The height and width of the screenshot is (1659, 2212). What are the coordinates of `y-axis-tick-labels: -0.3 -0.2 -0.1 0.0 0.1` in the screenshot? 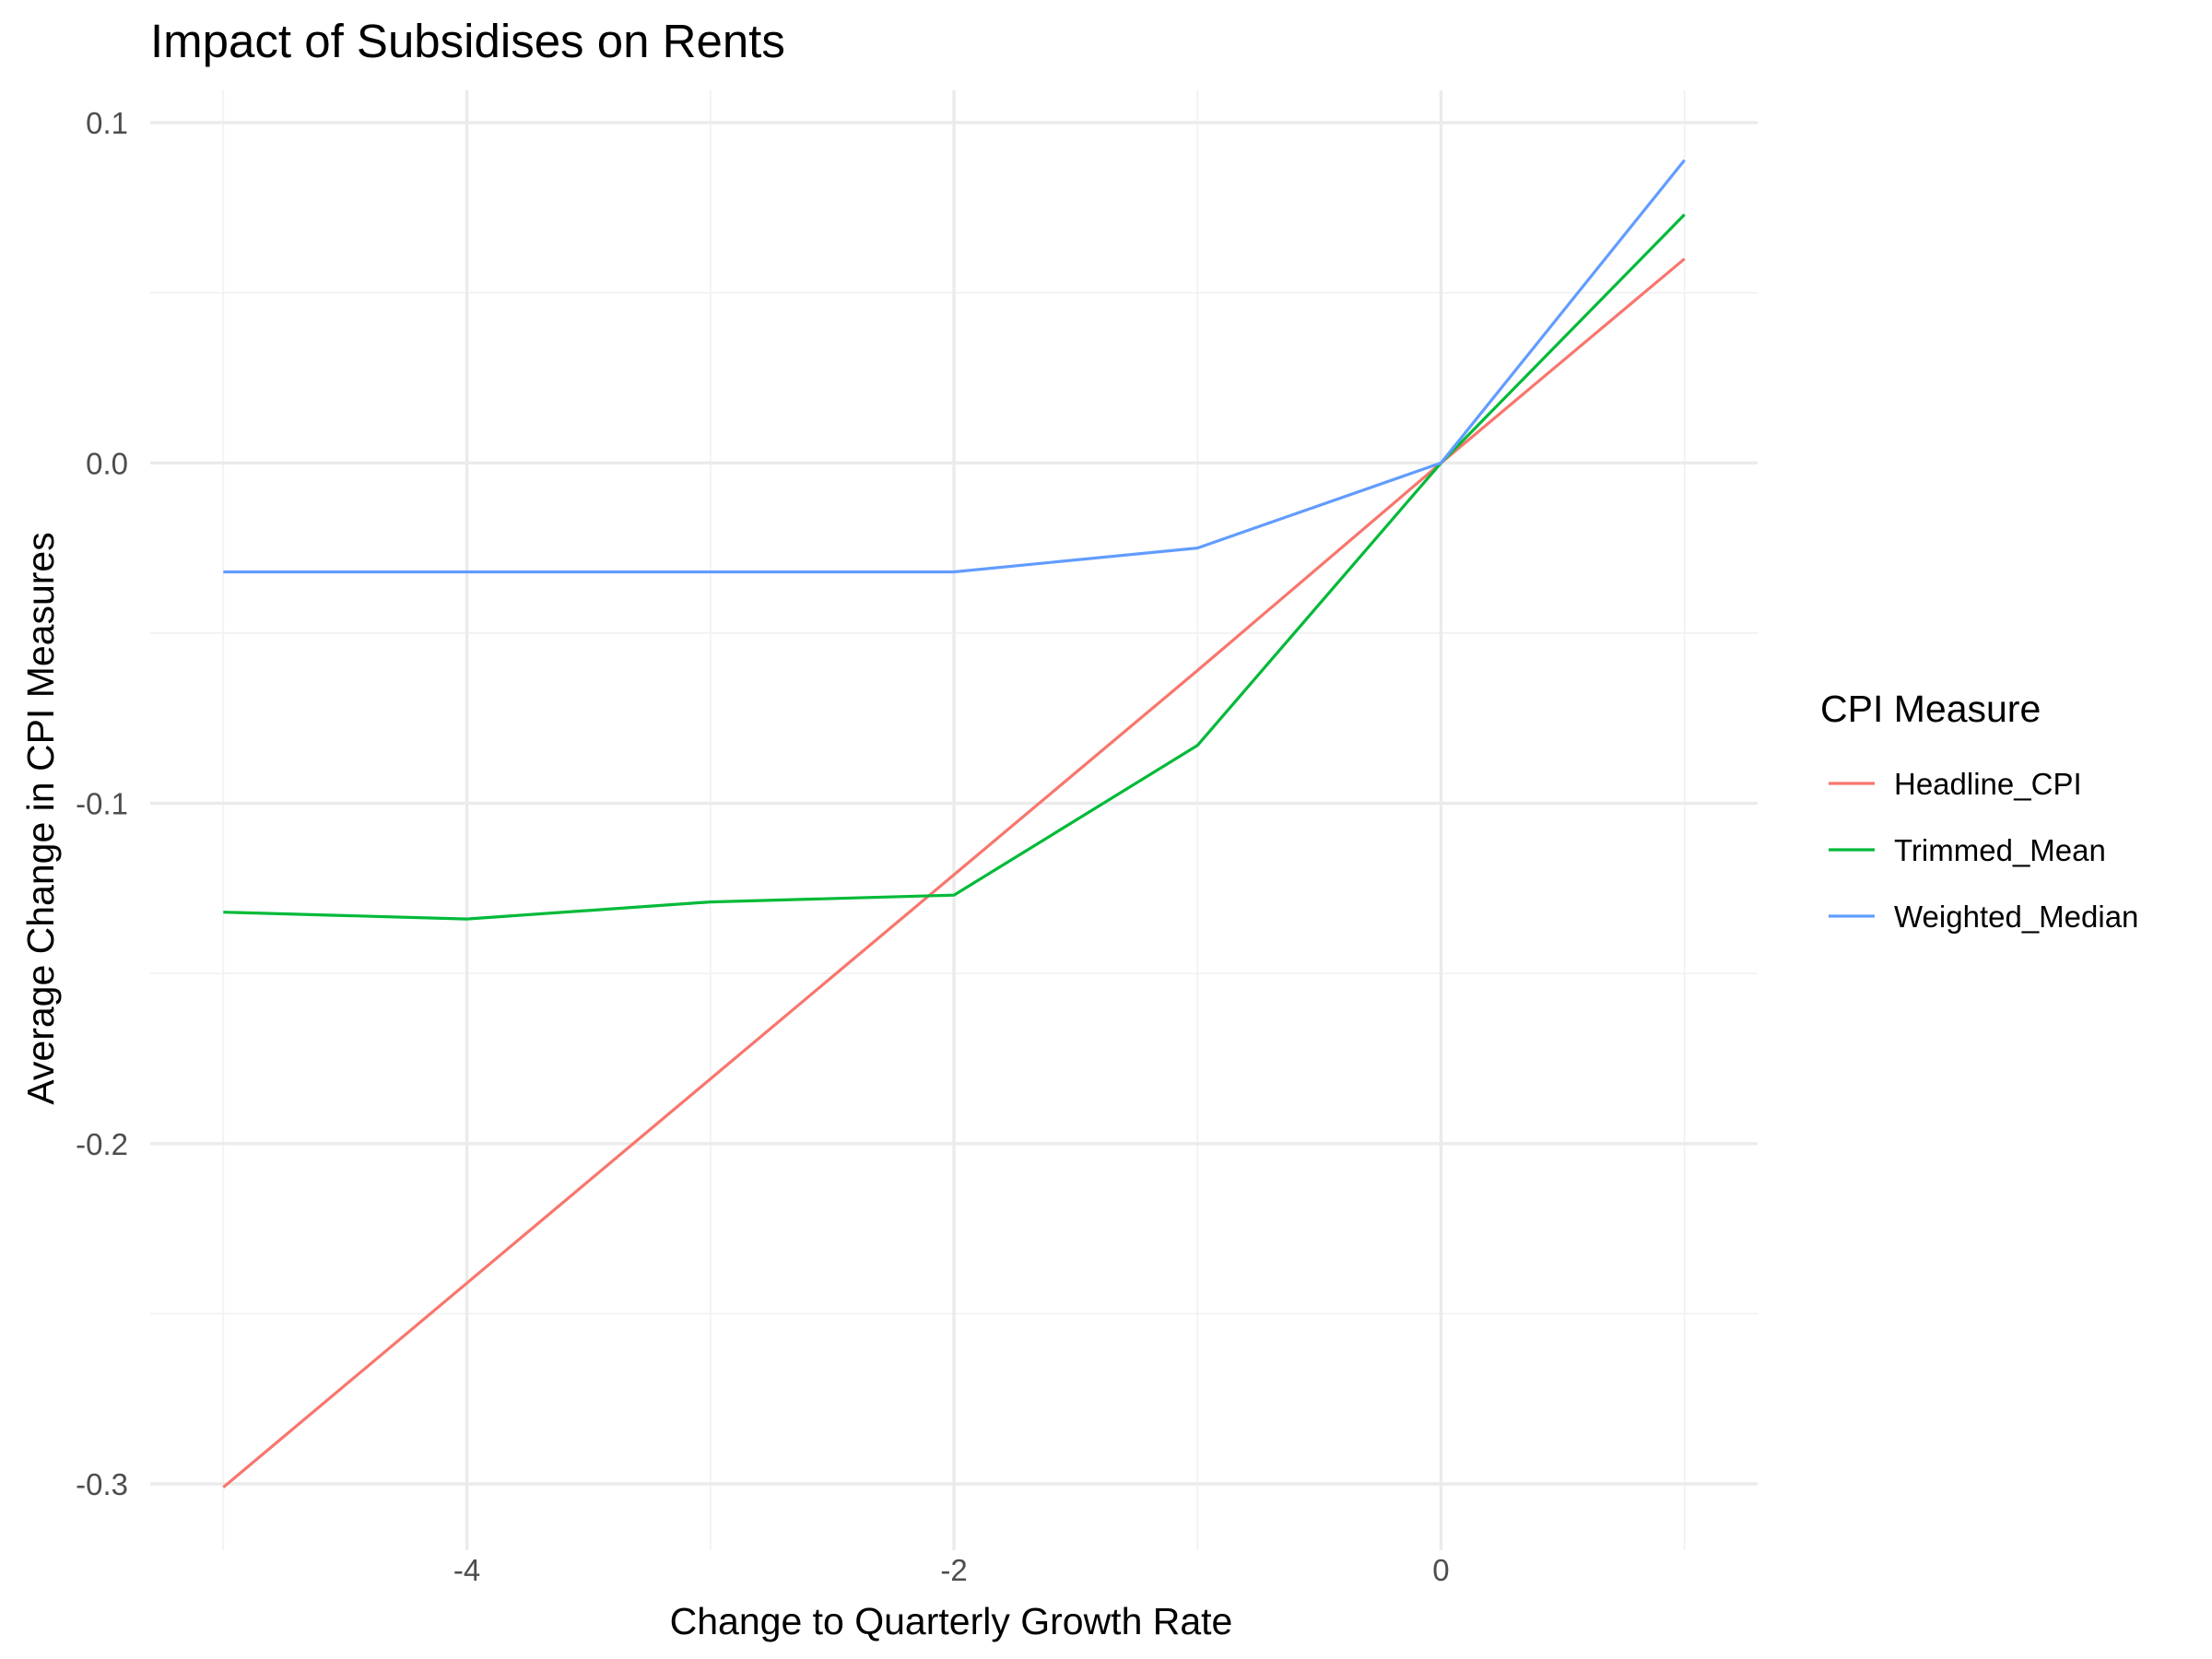 It's located at (102, 803).